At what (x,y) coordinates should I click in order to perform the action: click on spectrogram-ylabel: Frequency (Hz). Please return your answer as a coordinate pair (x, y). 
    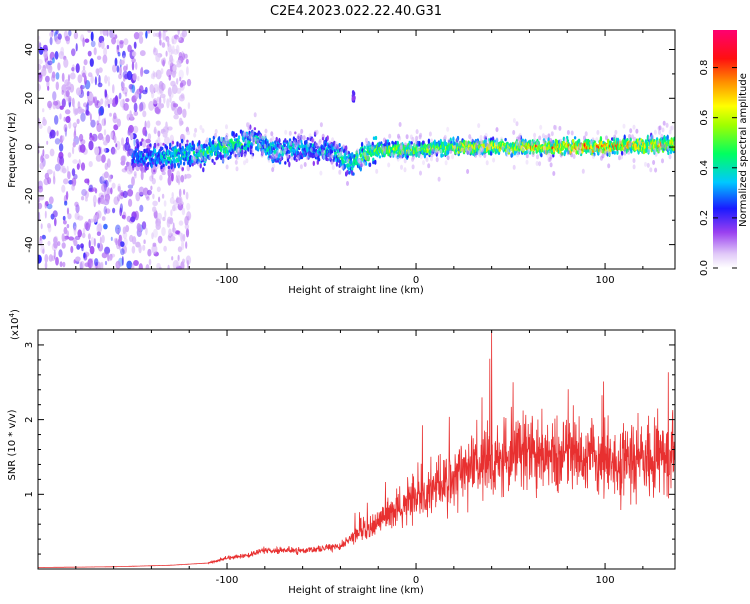
    Looking at the image, I should click on (12, 150).